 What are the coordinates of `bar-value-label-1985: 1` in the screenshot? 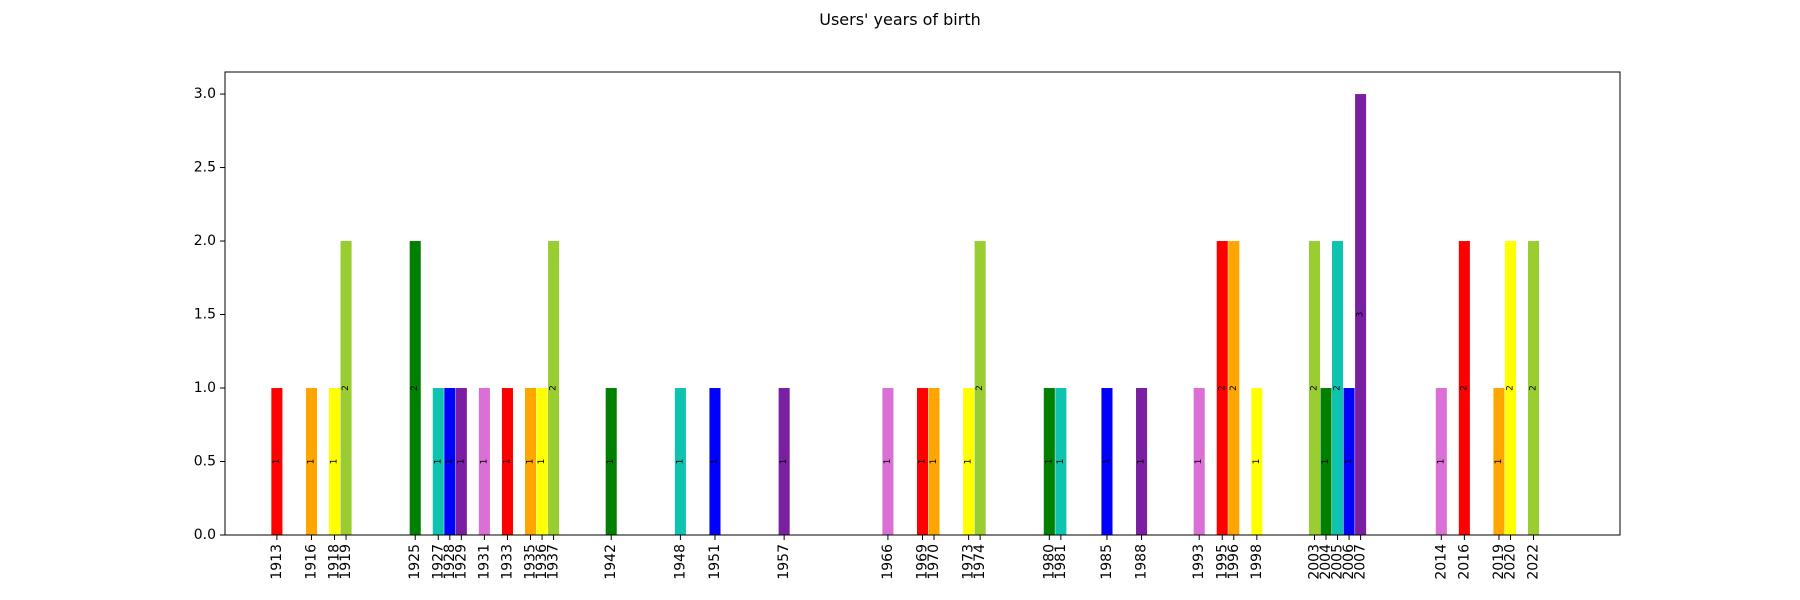 It's located at (1107, 462).